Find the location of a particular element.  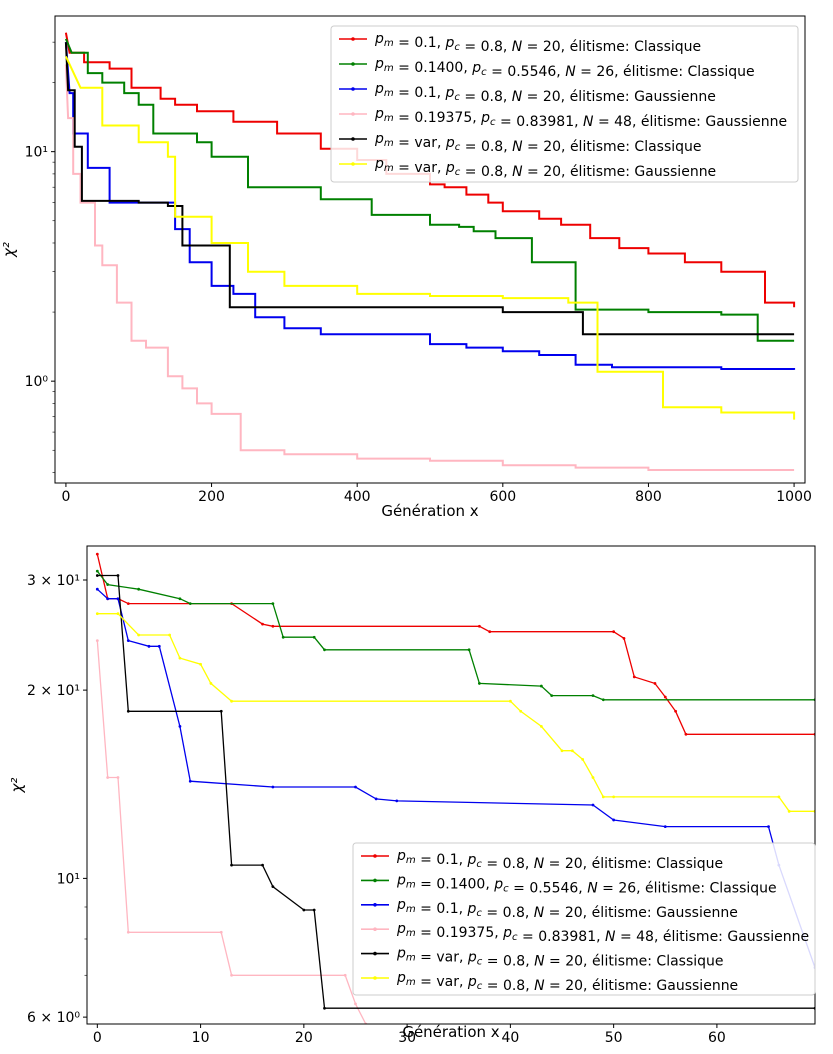

x-tick-label: 400 is located at coordinates (357, 497).